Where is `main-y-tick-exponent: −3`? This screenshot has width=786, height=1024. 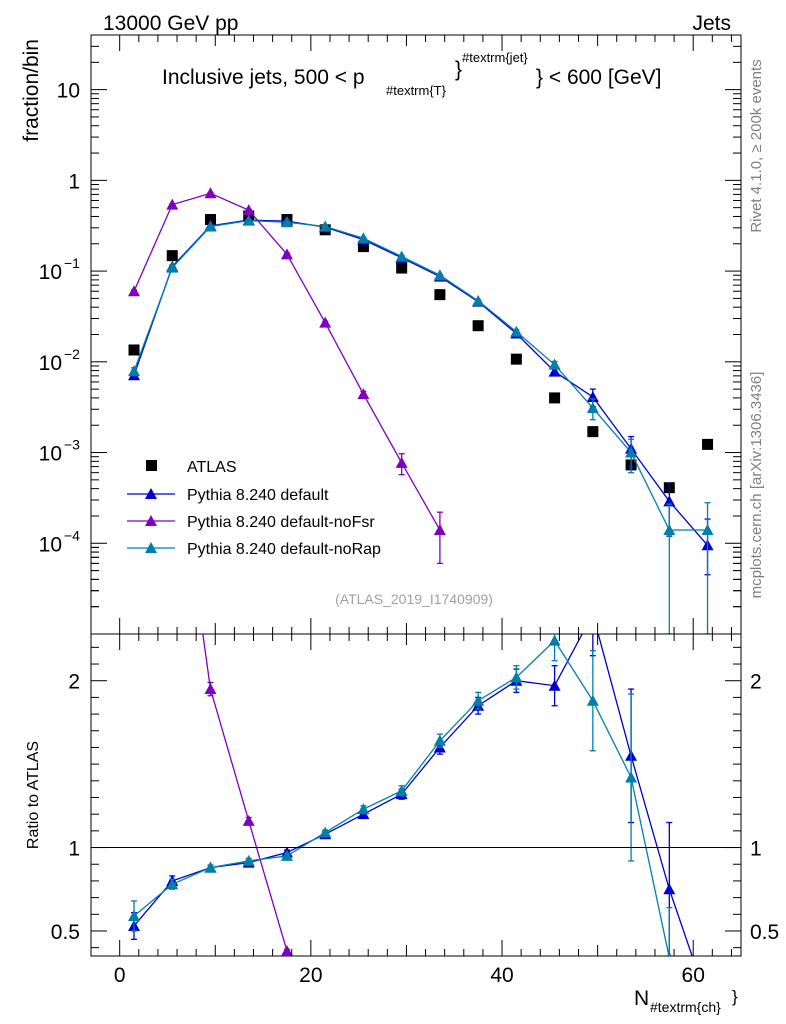
main-y-tick-exponent: −3 is located at coordinates (72, 445).